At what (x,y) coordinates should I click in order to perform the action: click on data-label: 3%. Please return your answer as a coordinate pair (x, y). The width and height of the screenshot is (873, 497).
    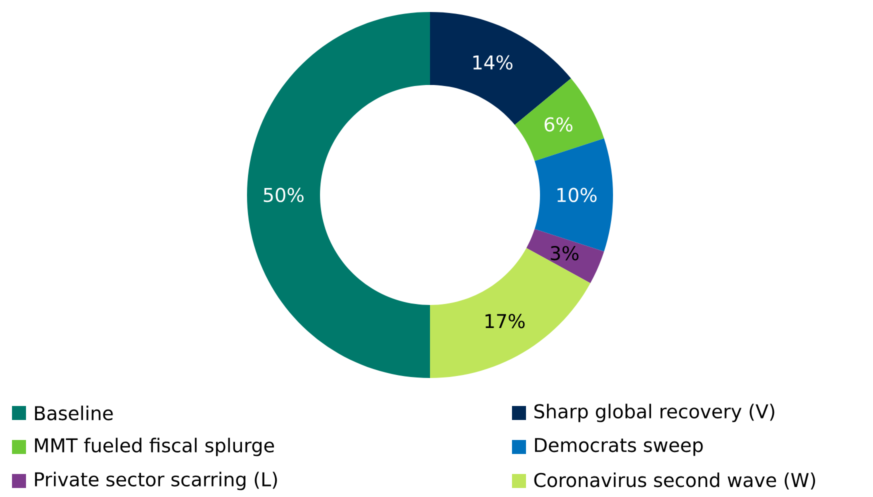
    Looking at the image, I should click on (564, 253).